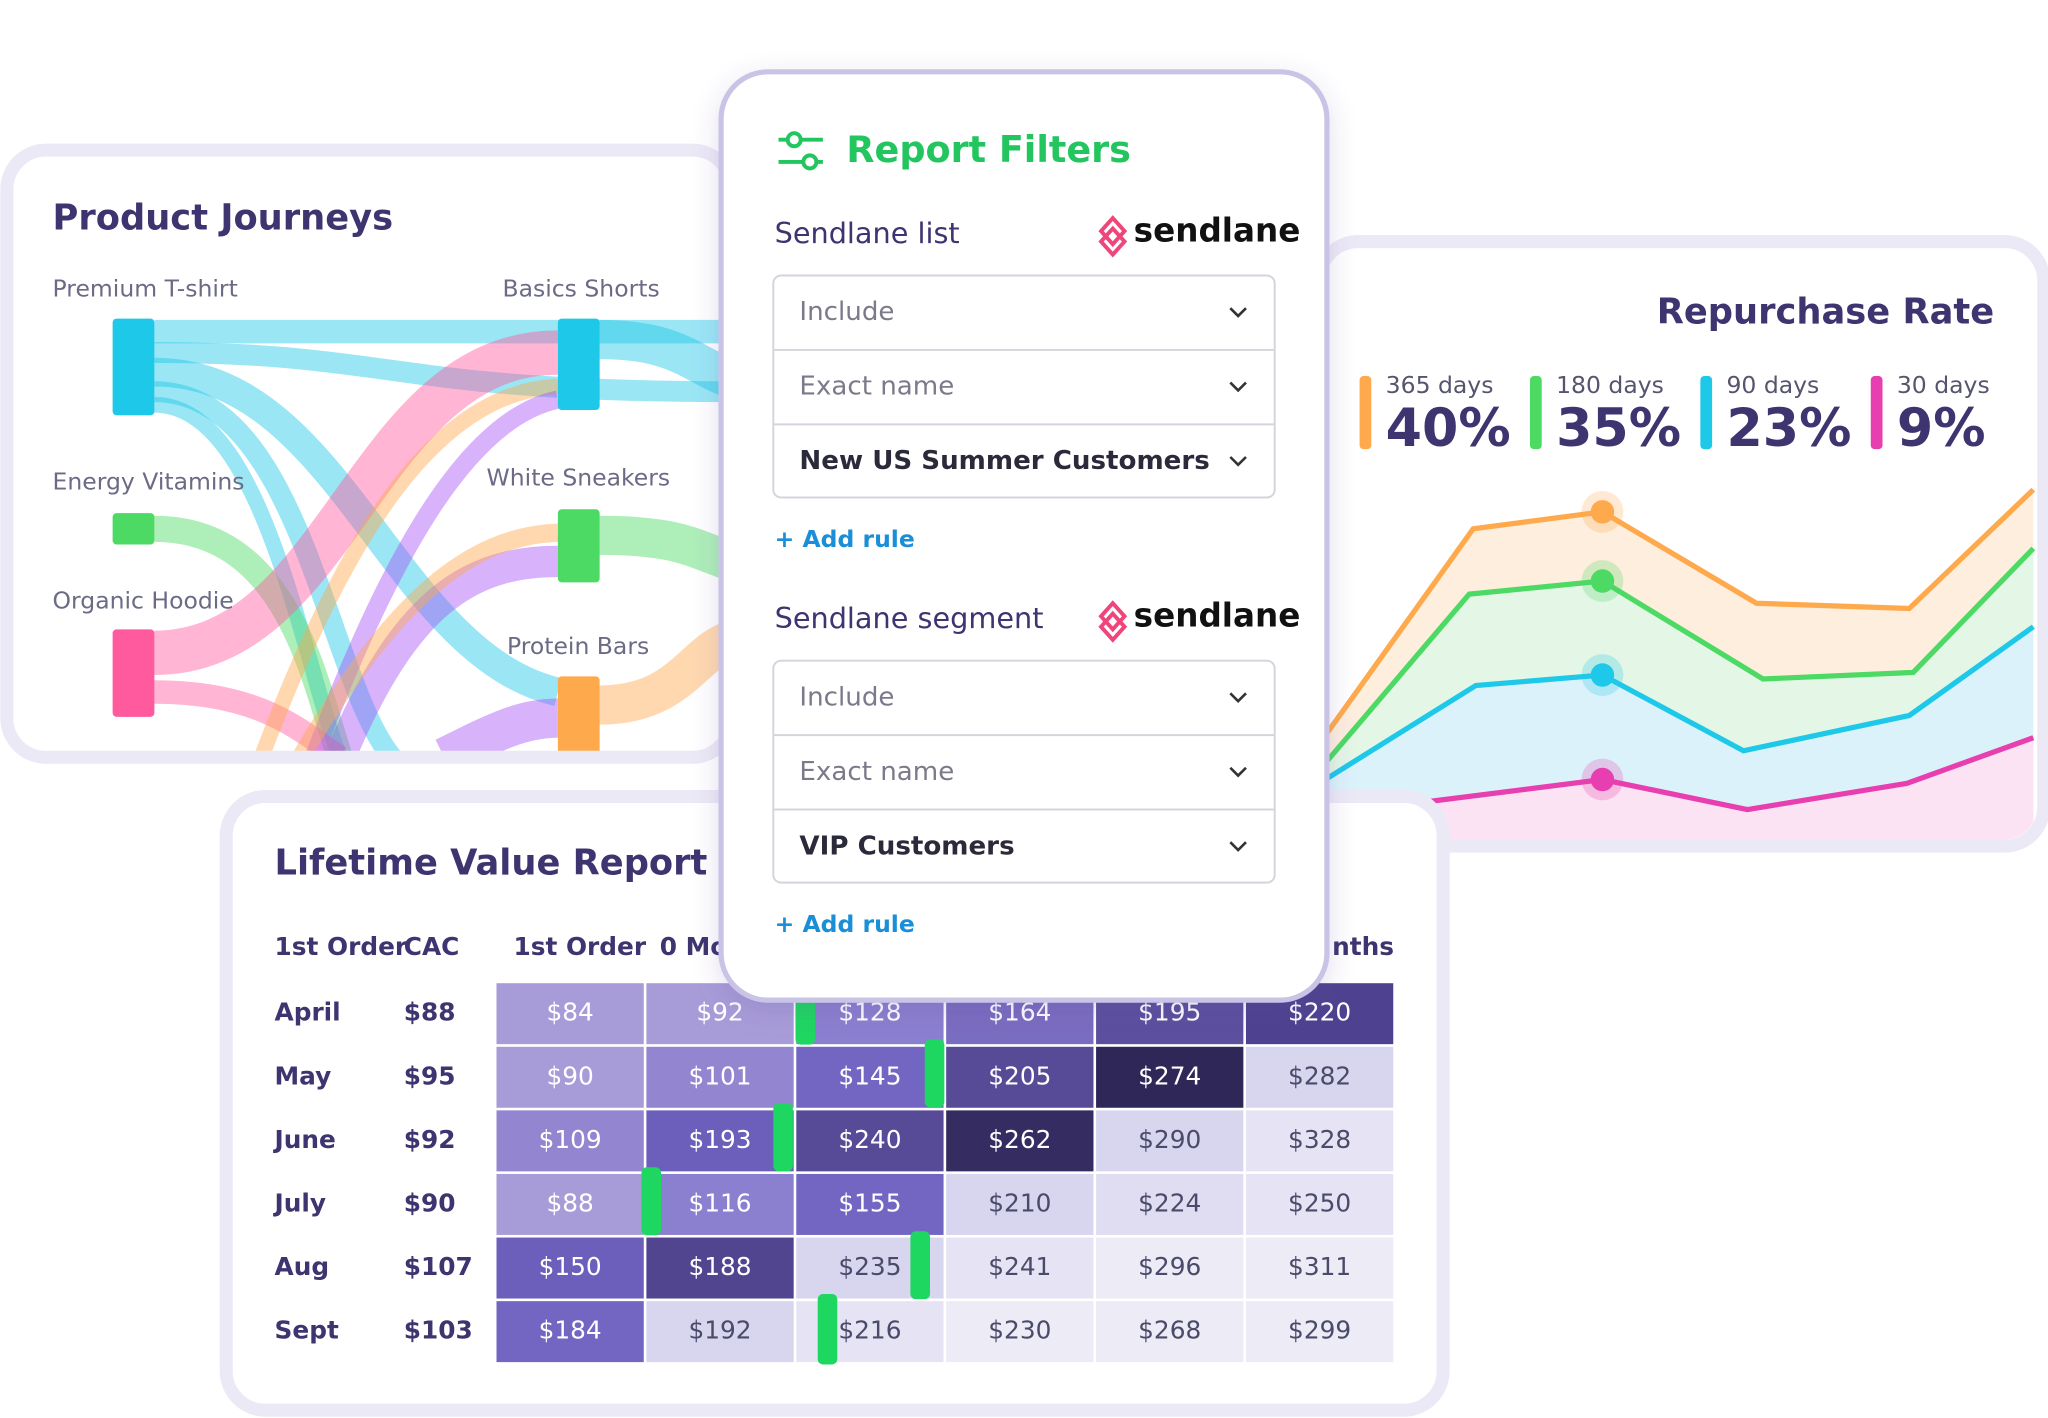 This screenshot has height=1418, width=2048. I want to click on ltv-cell-value: $250, so click(1319, 1202).